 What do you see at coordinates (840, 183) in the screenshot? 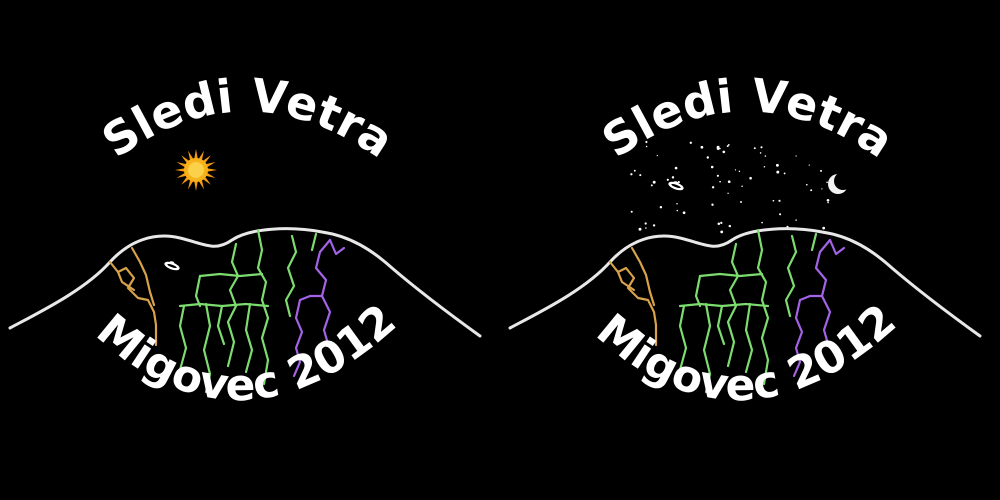
I see `moon-icon` at bounding box center [840, 183].